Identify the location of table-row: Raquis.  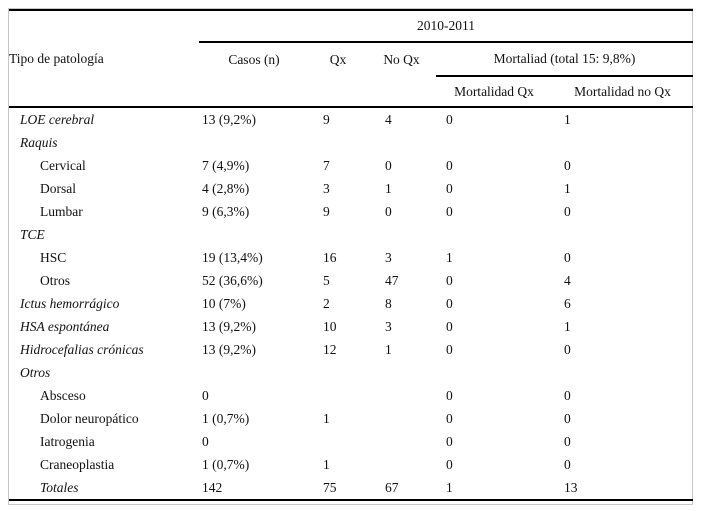
(351, 142).